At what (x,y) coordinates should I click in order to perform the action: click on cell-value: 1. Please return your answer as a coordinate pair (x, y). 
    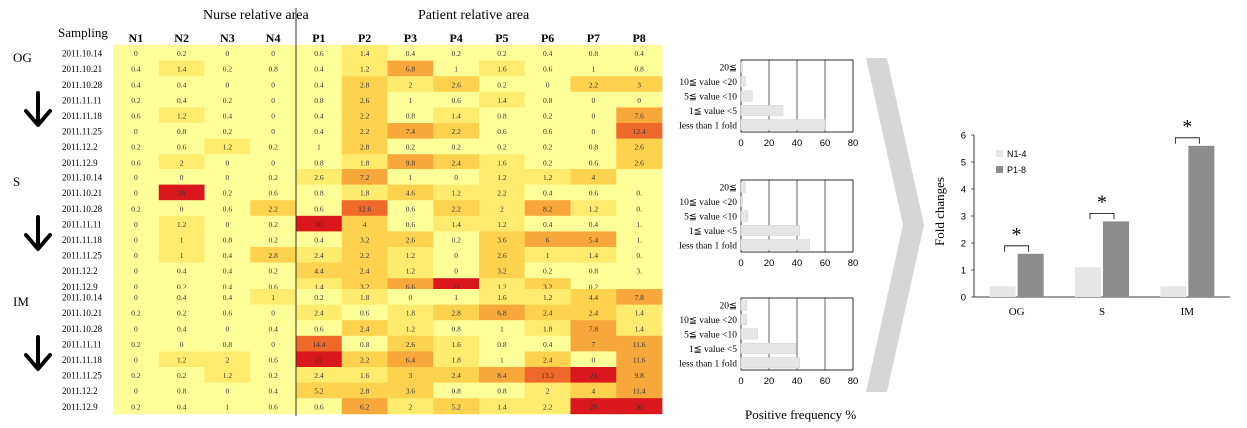
    Looking at the image, I should click on (273, 297).